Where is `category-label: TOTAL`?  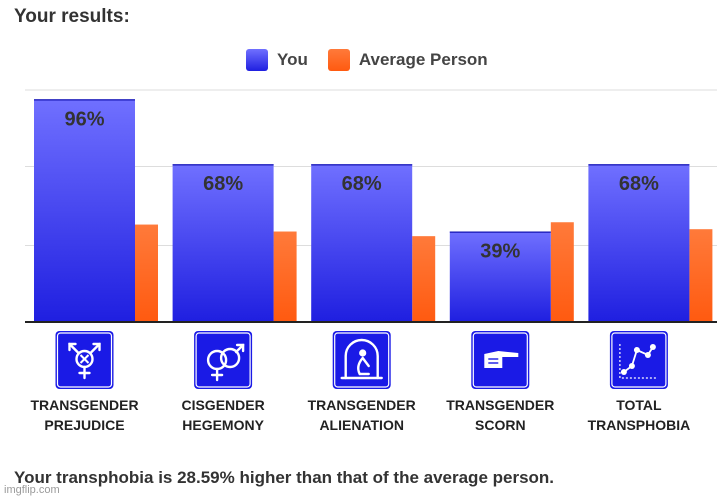 category-label: TOTAL is located at coordinates (639, 405).